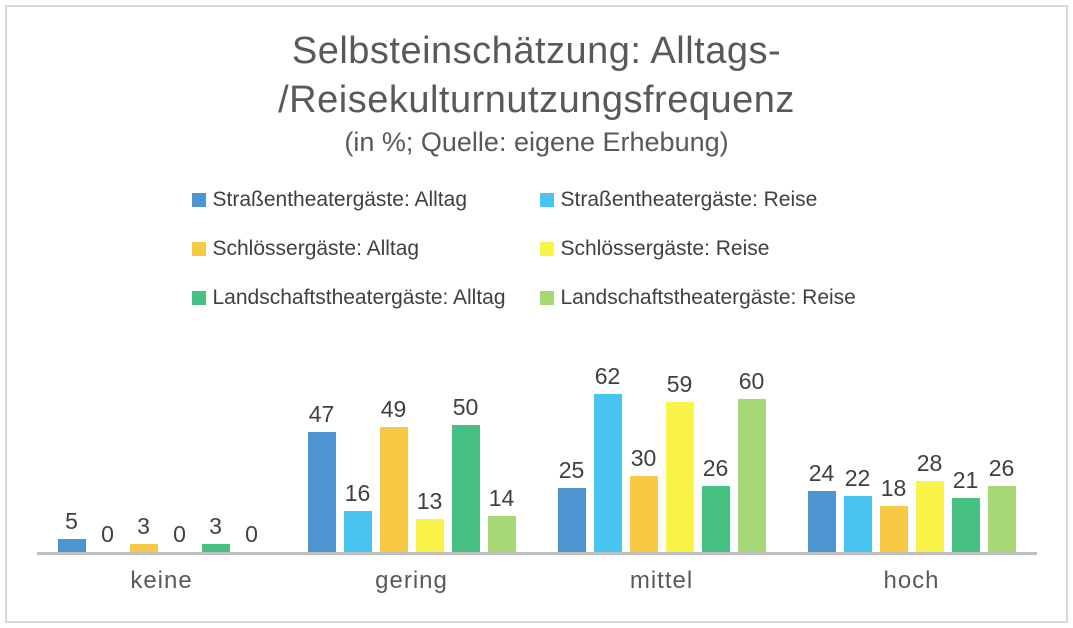 This screenshot has height=628, width=1073. Describe the element at coordinates (429, 501) in the screenshot. I see `bar-value-label: 13` at that location.